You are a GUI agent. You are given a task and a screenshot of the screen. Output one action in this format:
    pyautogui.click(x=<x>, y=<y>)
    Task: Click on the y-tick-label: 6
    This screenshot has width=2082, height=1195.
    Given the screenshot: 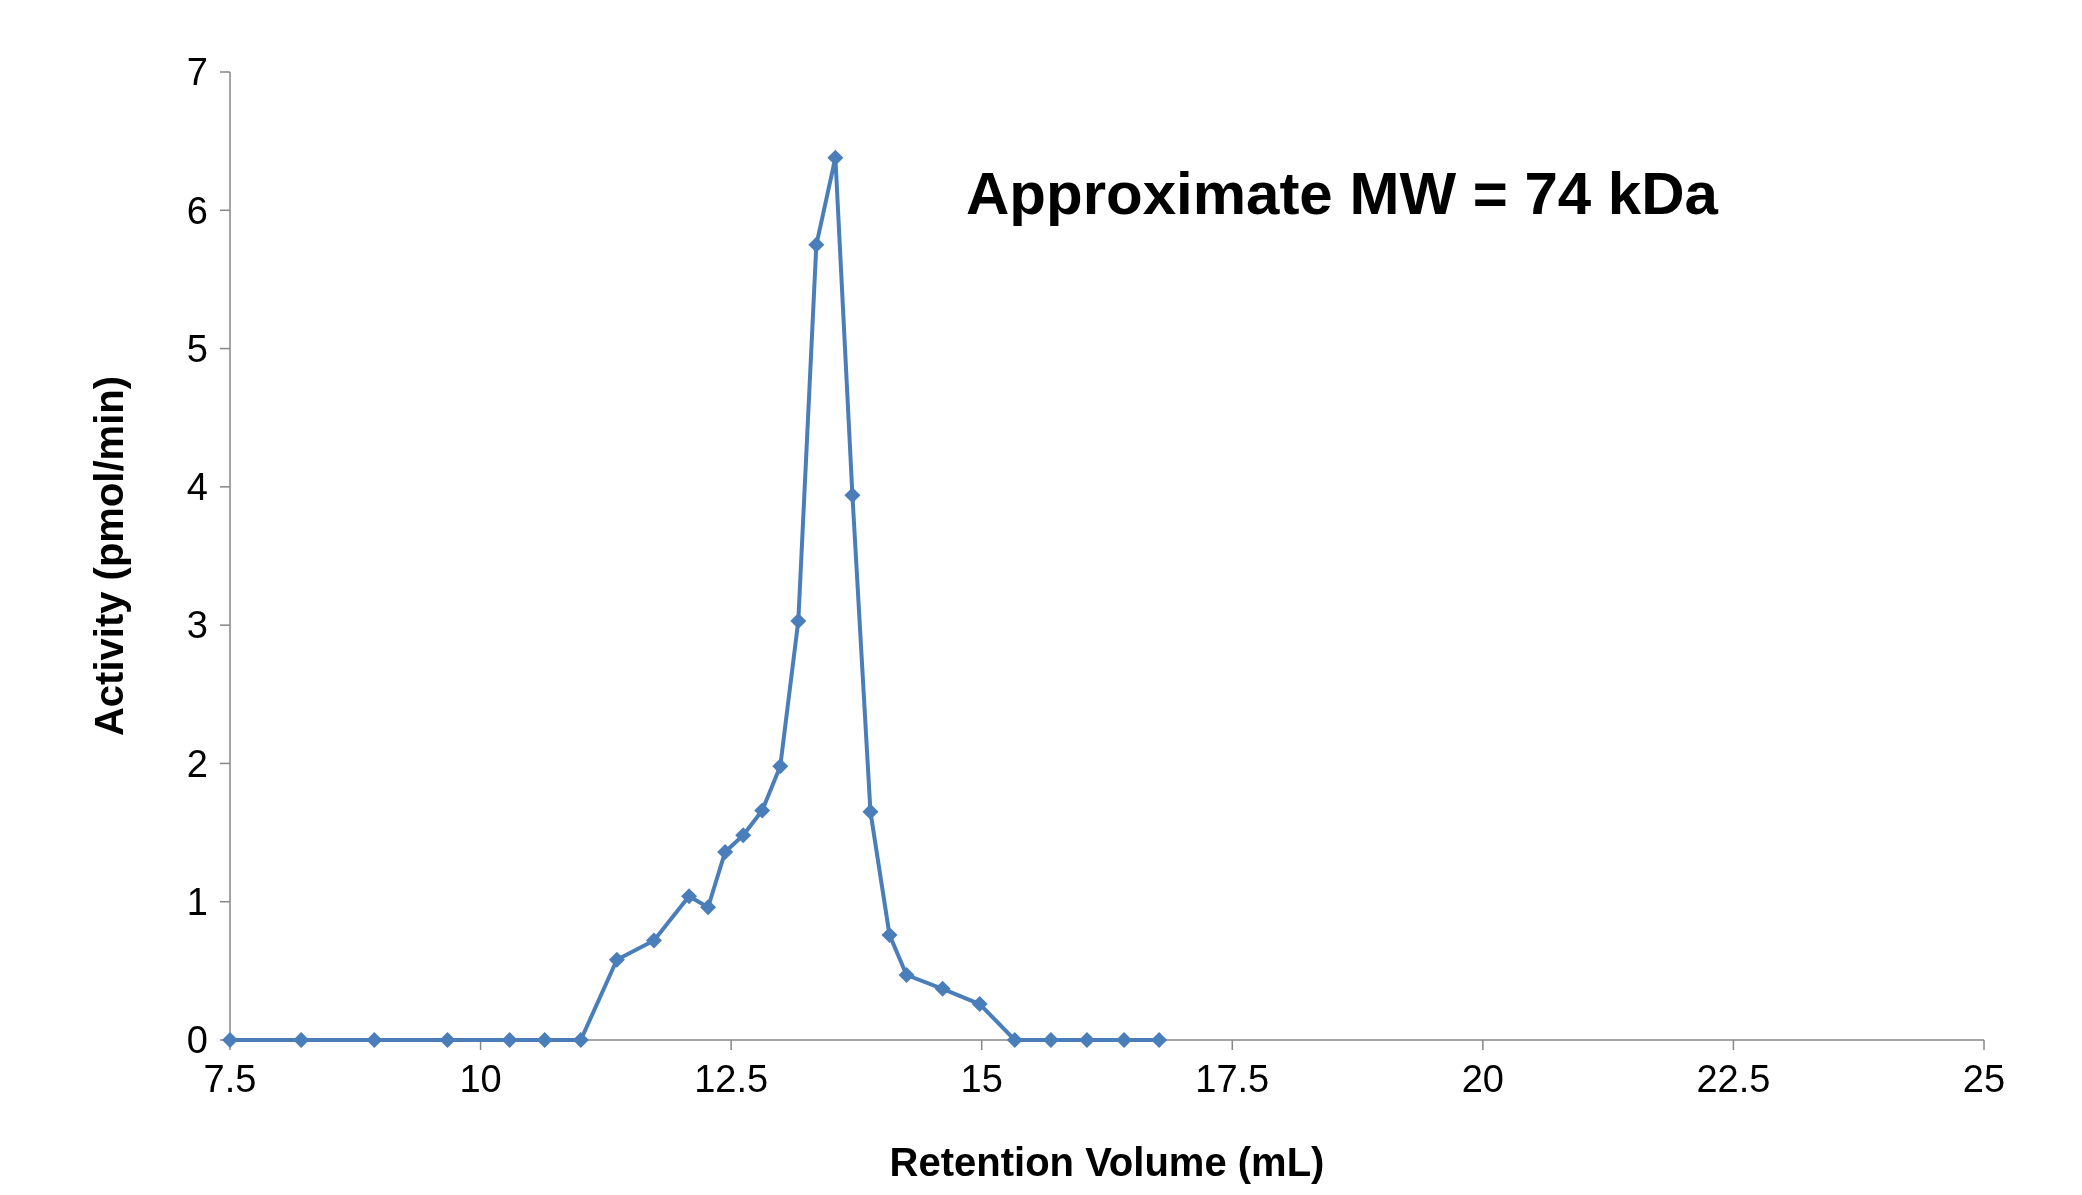 What is the action you would take?
    pyautogui.click(x=197, y=210)
    